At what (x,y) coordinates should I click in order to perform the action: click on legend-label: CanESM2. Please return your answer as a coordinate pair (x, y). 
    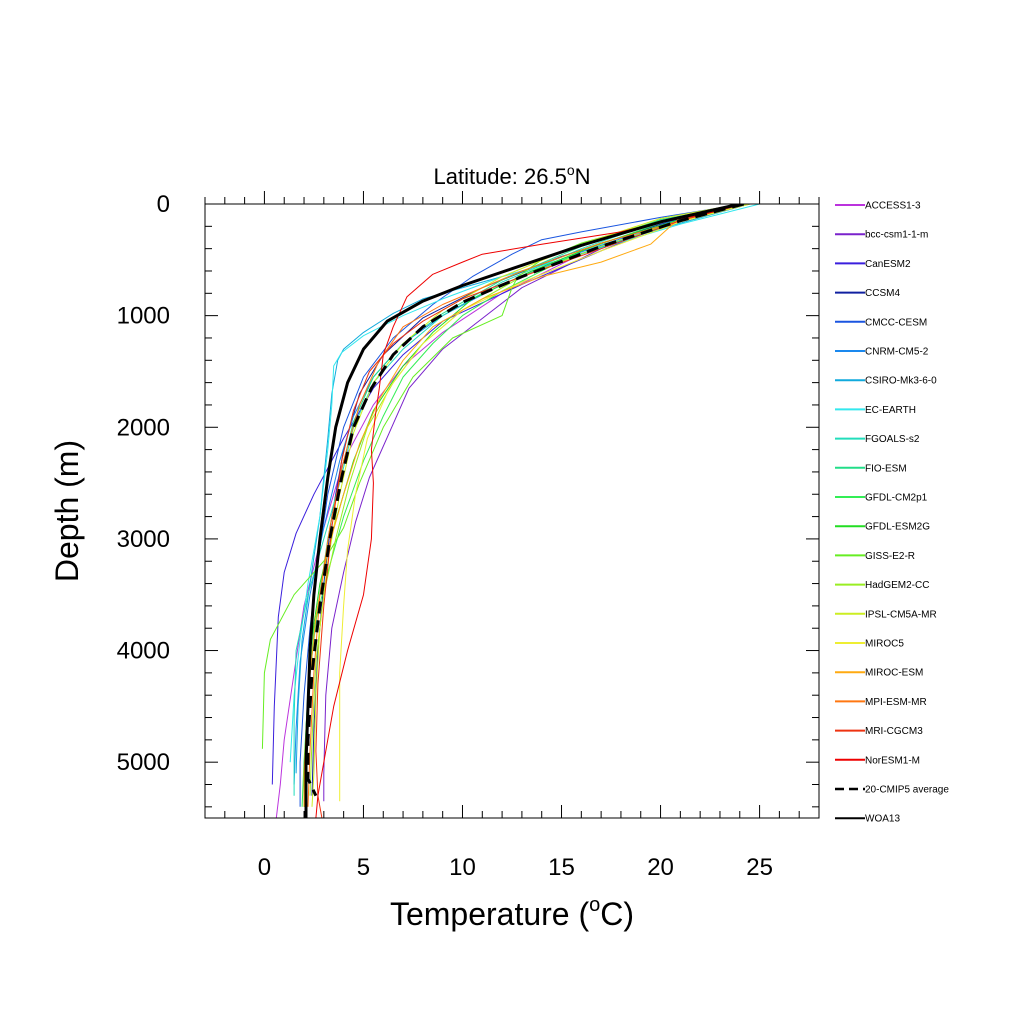
    Looking at the image, I should click on (888, 264).